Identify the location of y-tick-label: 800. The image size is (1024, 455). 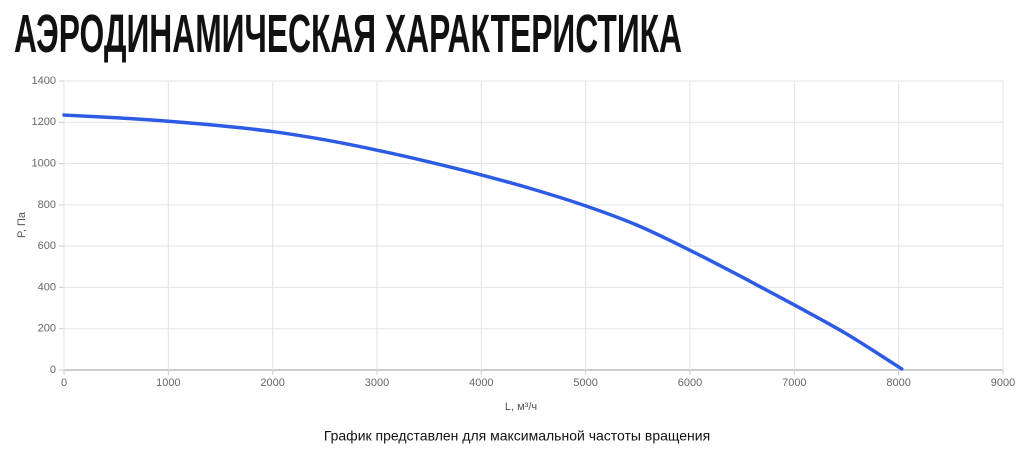
(47, 205).